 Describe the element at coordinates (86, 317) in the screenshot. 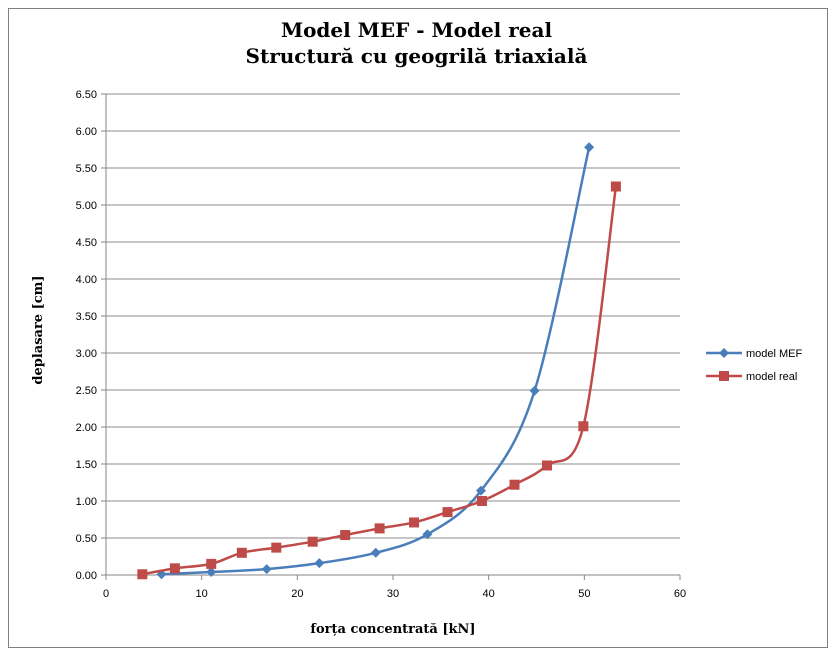

I see `y-tick-label: 3.50` at that location.